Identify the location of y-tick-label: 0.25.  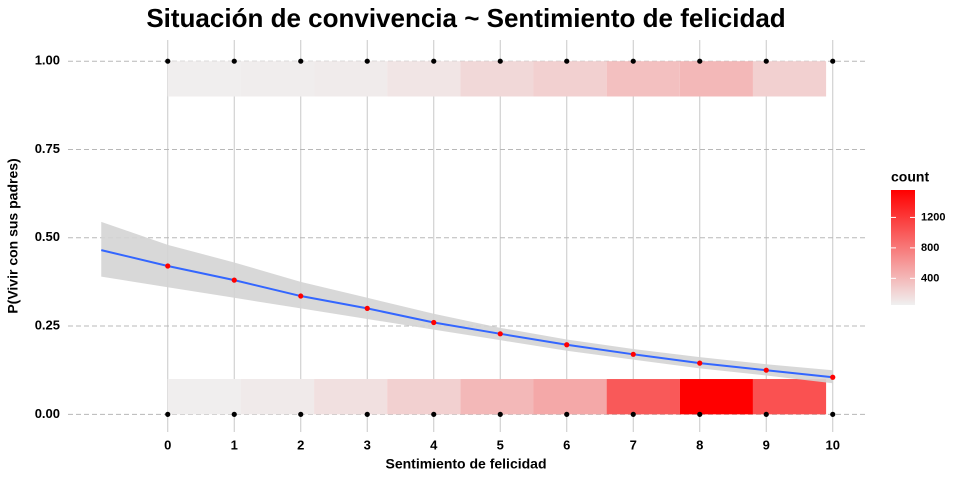
(47, 324).